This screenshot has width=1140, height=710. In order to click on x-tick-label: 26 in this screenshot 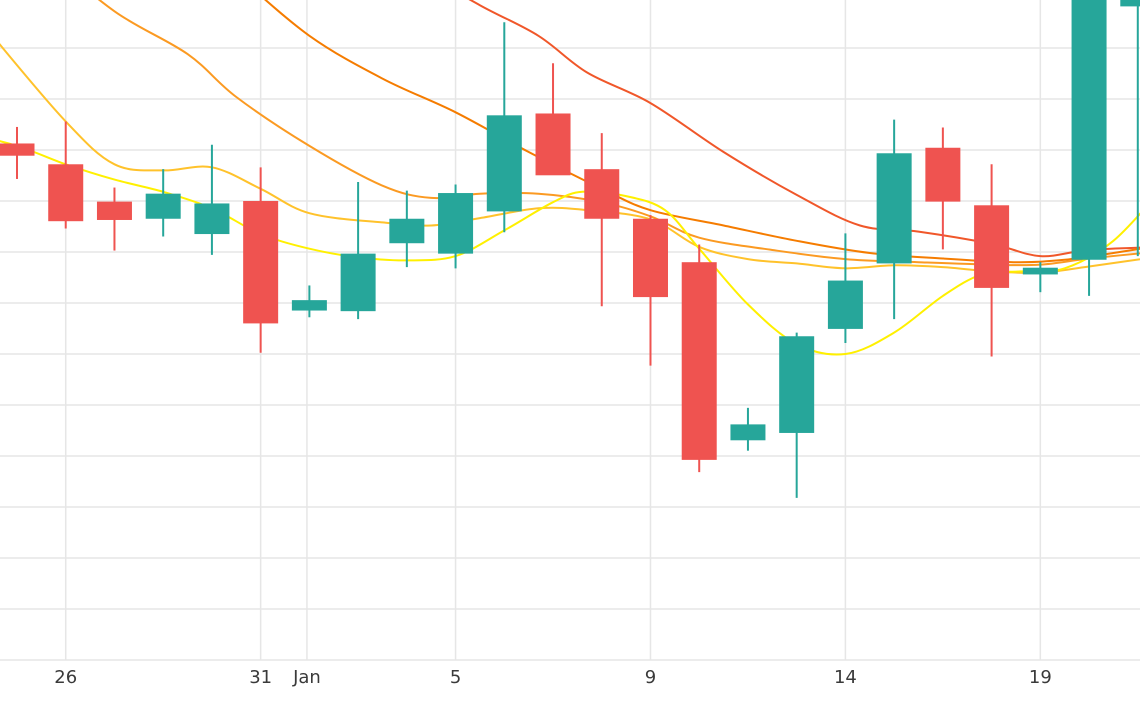, I will do `click(65, 677)`.